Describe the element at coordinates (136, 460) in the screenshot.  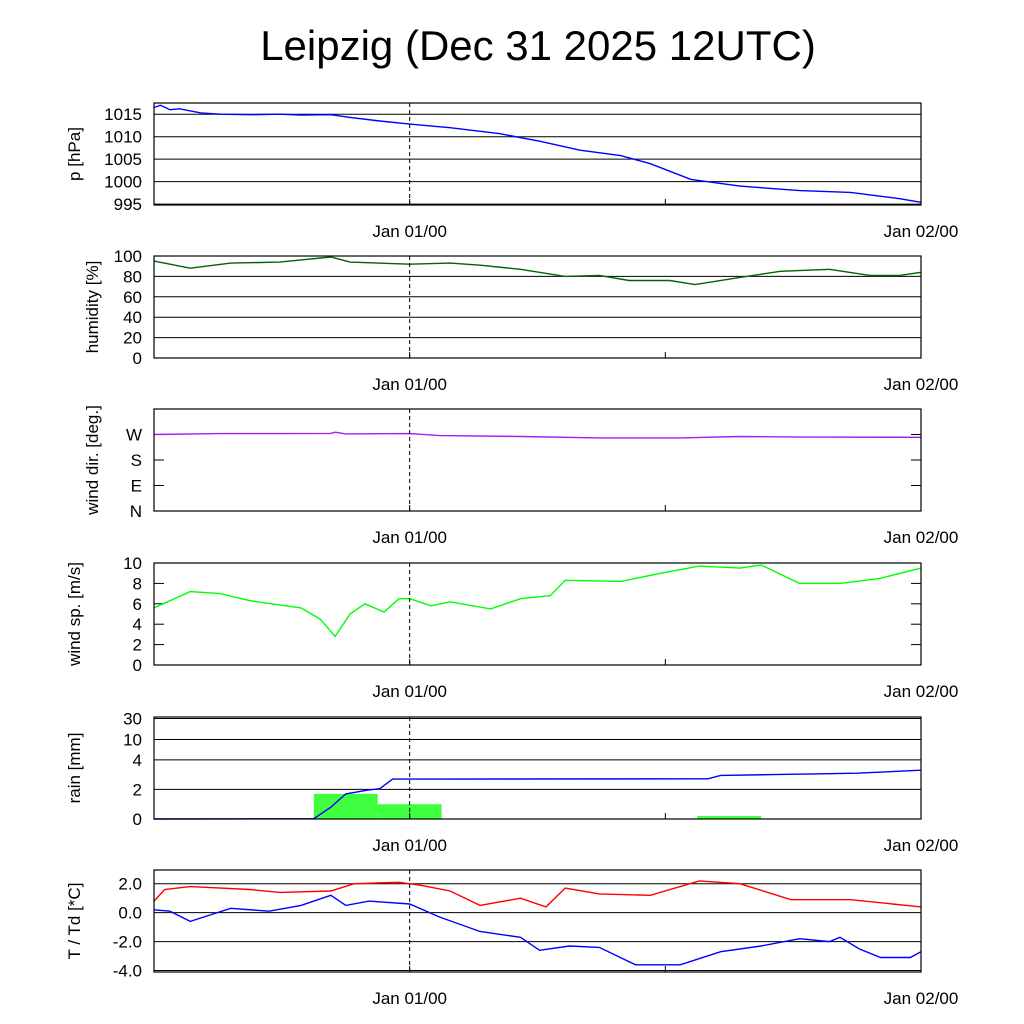
I see `y-tick-label: S` at that location.